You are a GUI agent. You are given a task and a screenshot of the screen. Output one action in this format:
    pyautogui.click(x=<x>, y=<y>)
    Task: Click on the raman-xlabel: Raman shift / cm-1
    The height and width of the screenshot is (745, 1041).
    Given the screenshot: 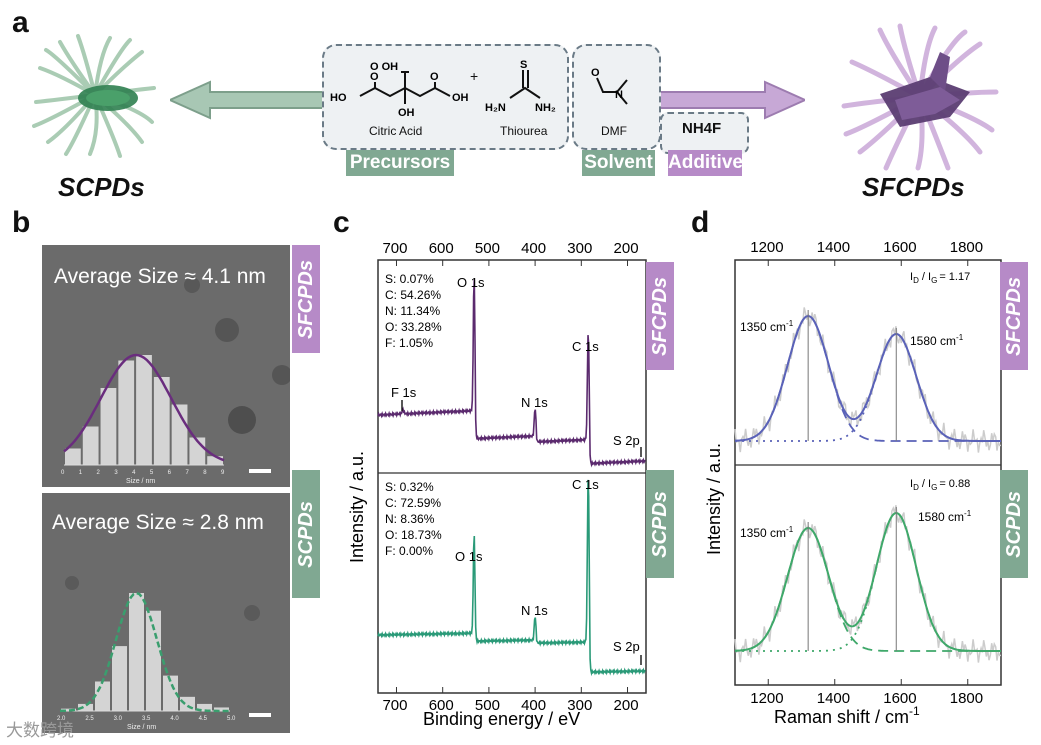 What is the action you would take?
    pyautogui.click(x=847, y=715)
    